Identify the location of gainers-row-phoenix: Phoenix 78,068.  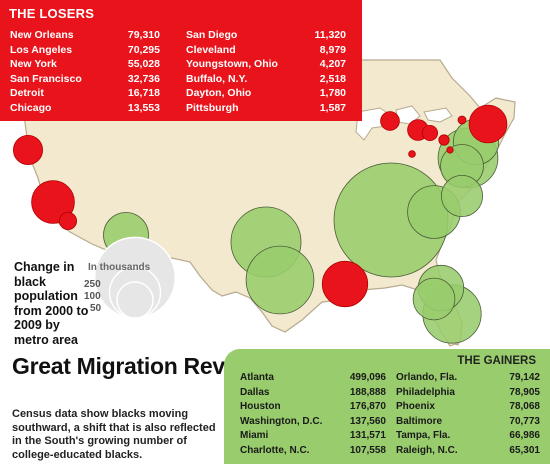
(468, 407).